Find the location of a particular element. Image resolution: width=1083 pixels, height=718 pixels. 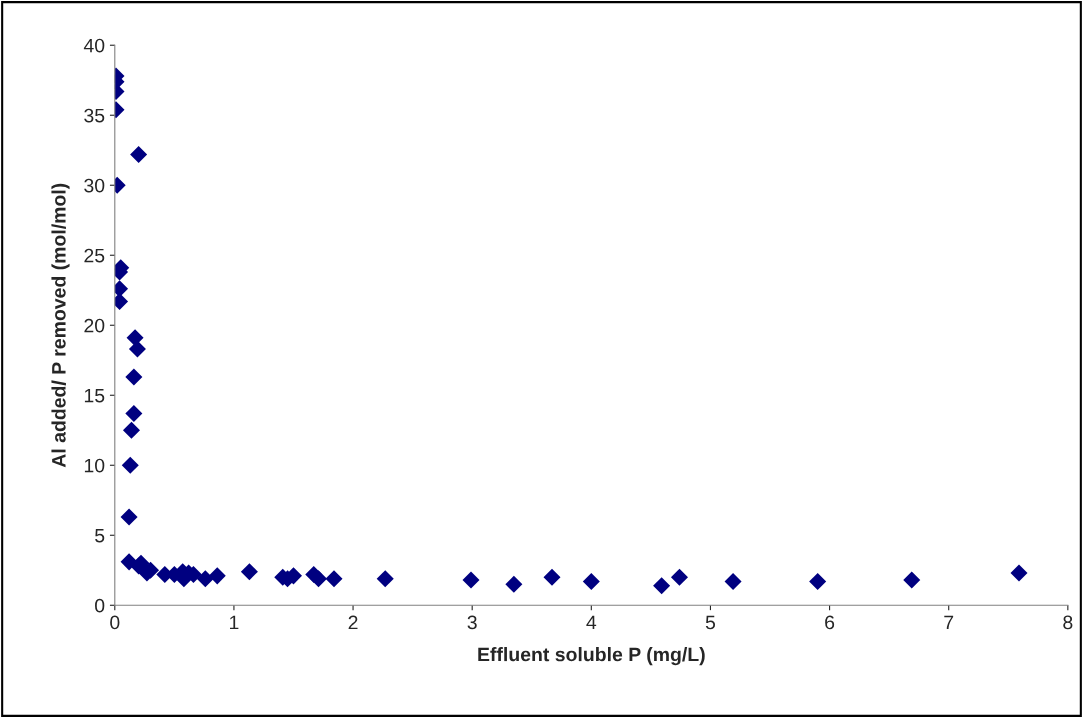

x-tick-label: 1 is located at coordinates (234, 622).